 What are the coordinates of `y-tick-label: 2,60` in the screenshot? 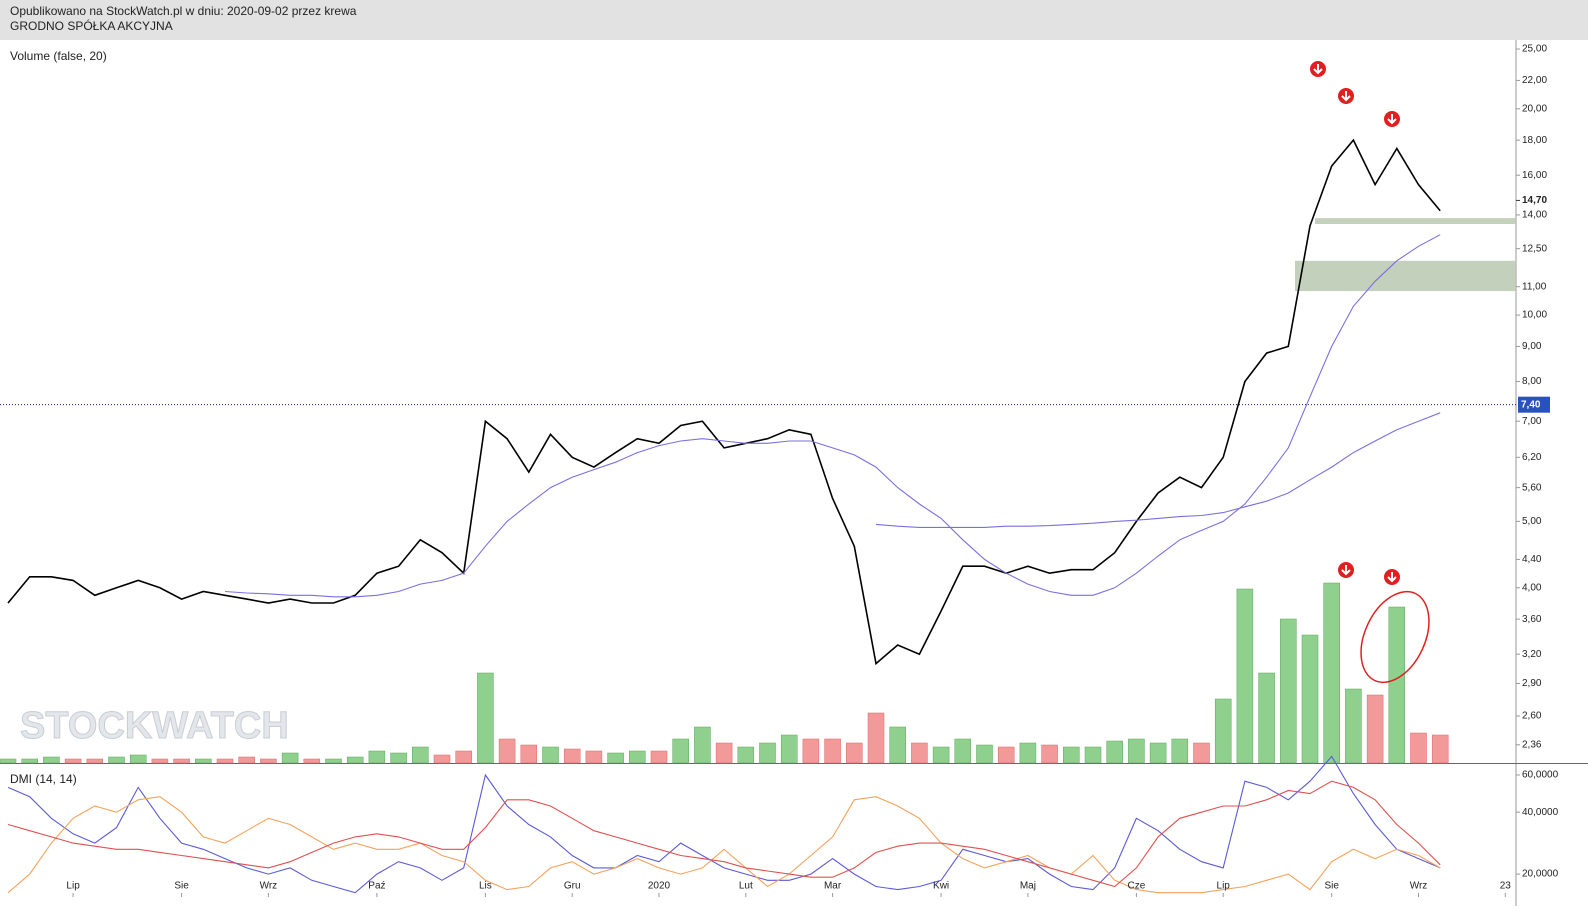 It's located at (1532, 716).